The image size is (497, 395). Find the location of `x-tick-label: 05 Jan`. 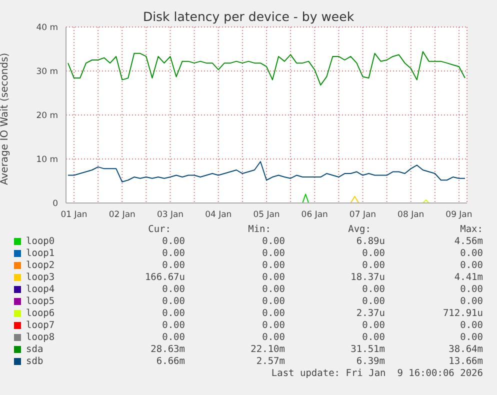

x-tick-label: 05 Jan is located at coordinates (266, 215).